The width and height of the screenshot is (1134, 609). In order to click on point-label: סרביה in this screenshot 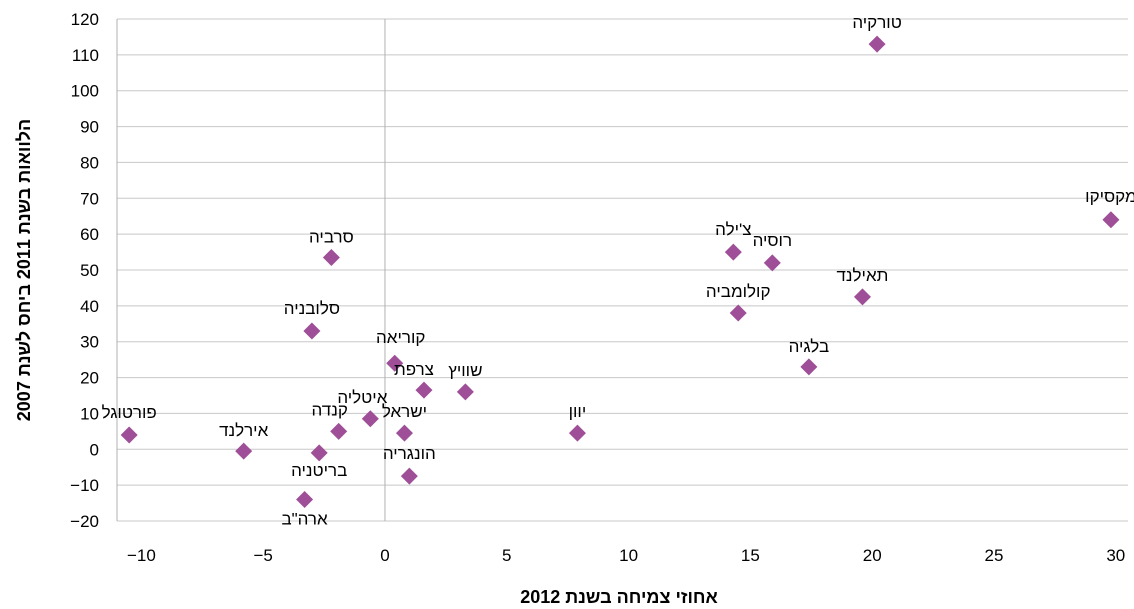, I will do `click(331, 236)`.